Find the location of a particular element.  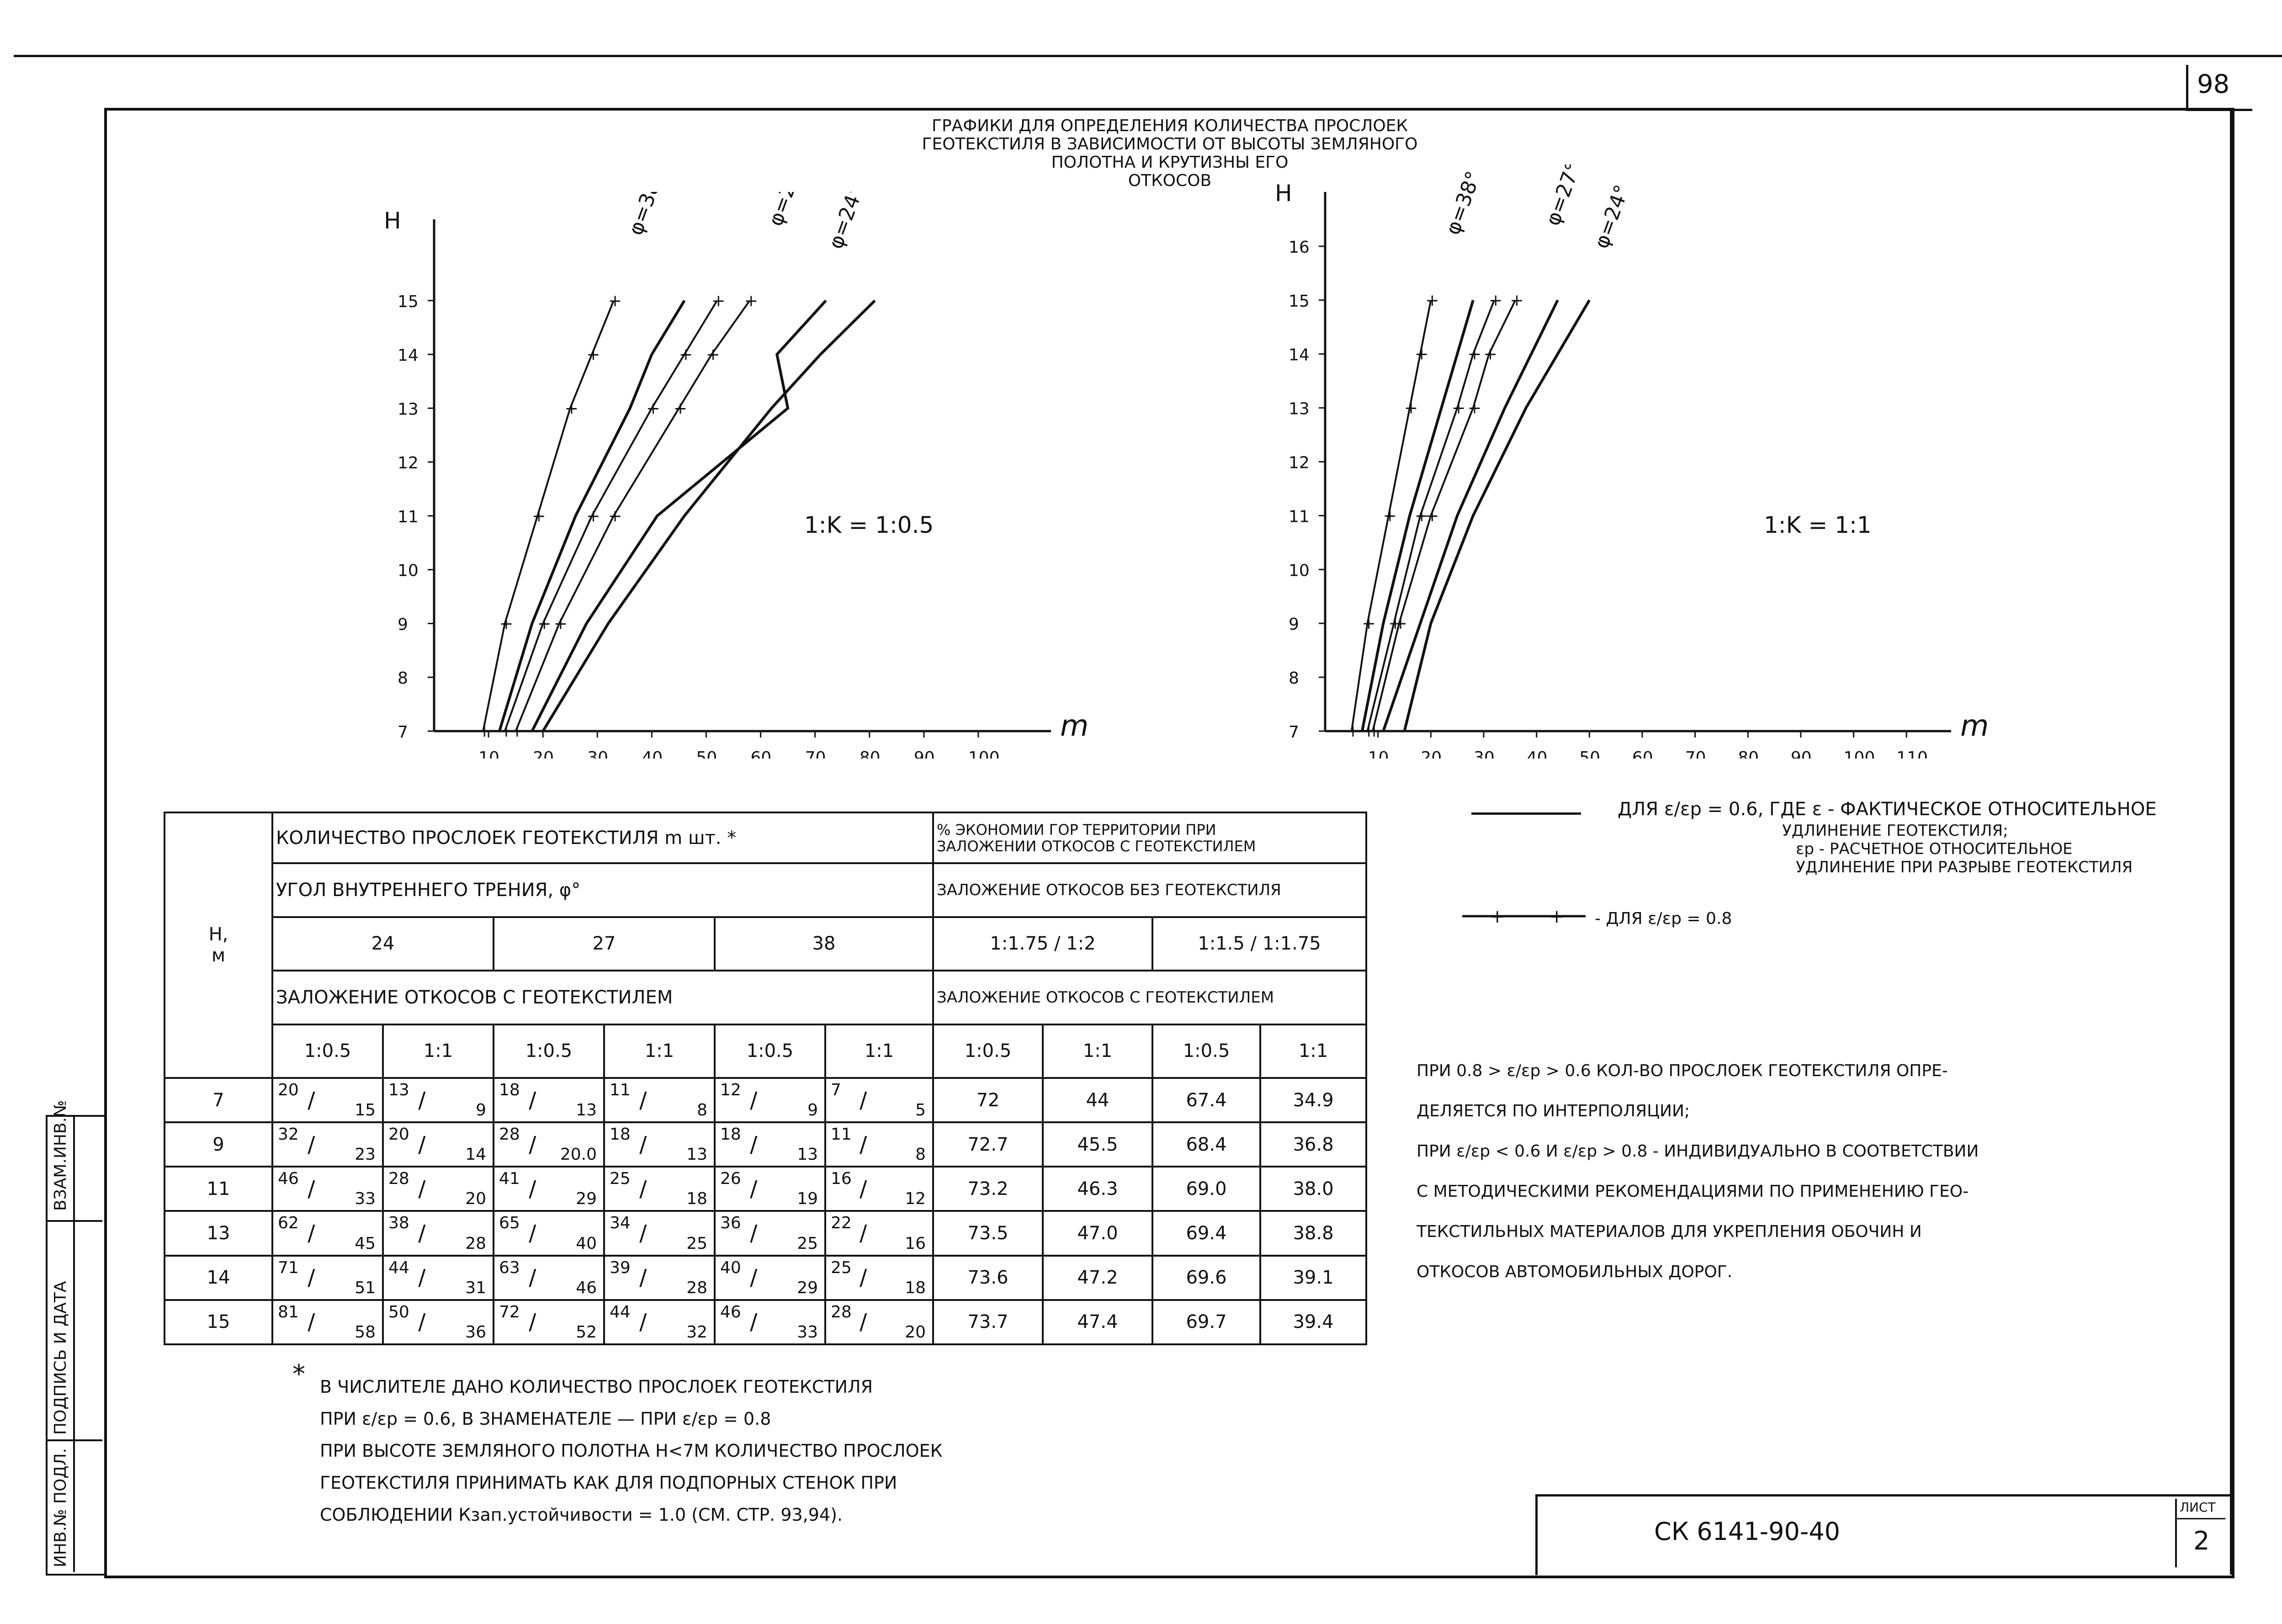

economy-cell: 36.8 is located at coordinates (1313, 1144).